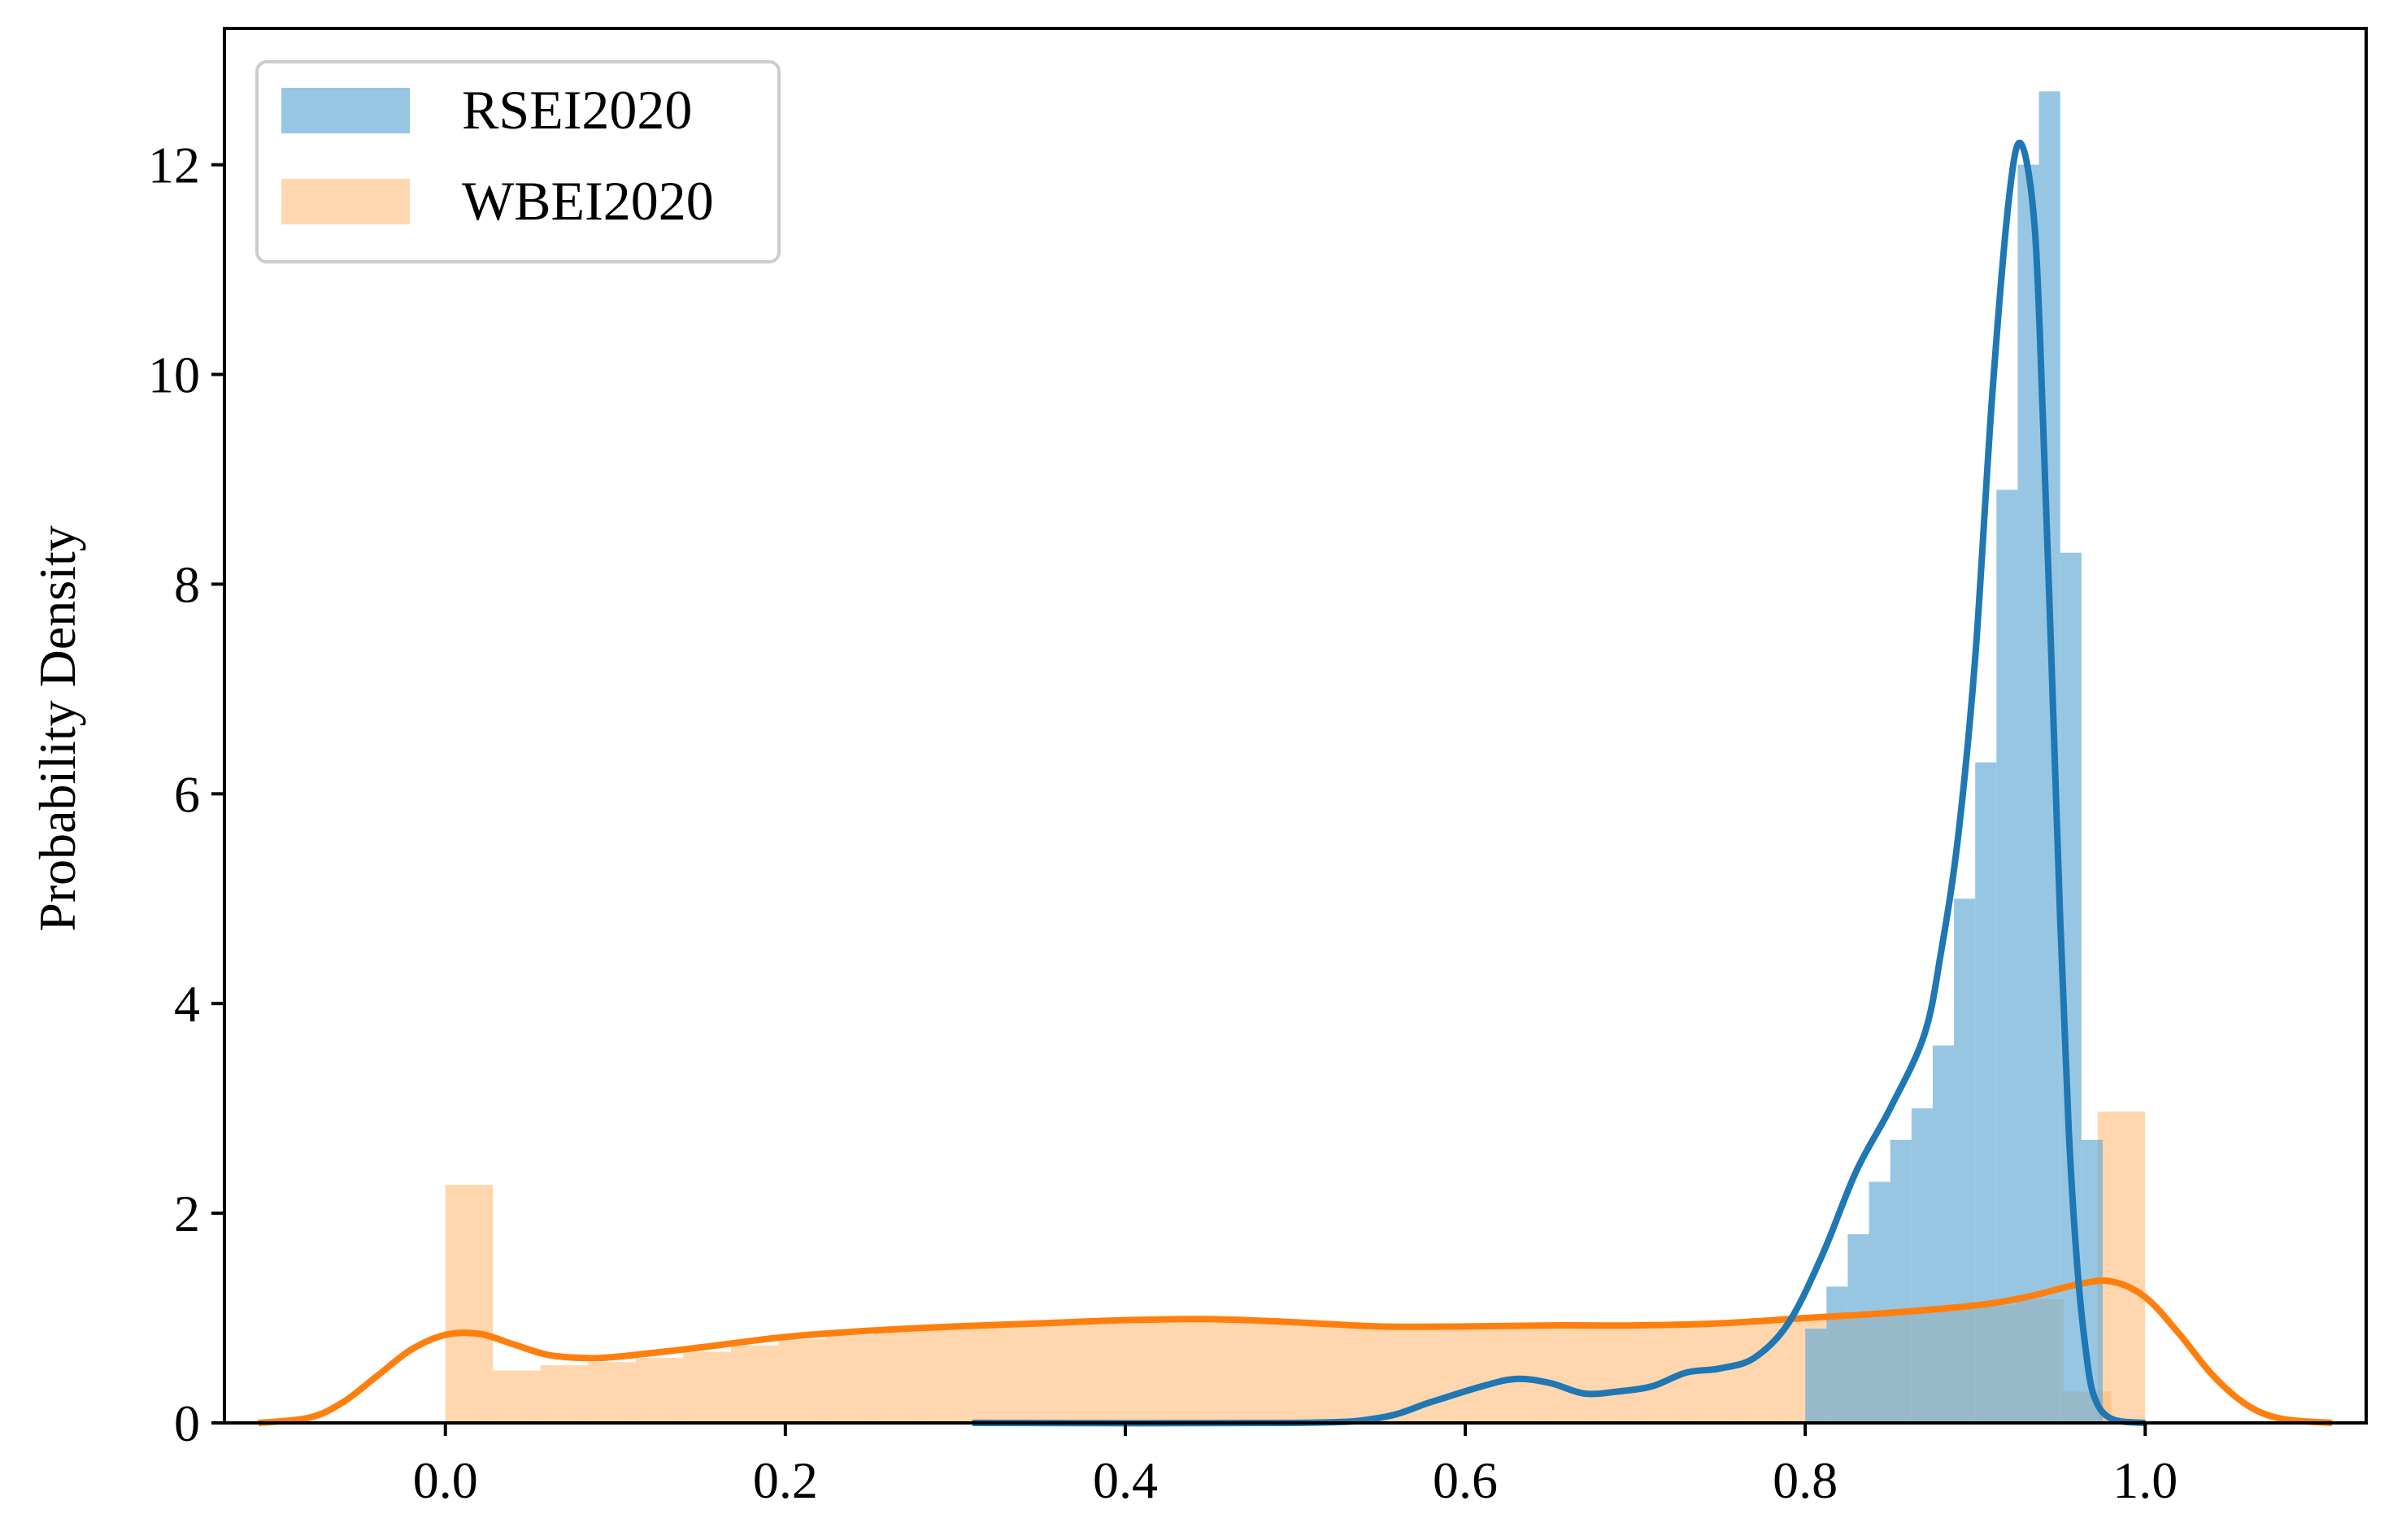  What do you see at coordinates (445, 1480) in the screenshot?
I see `x-tick-label: 0.0` at bounding box center [445, 1480].